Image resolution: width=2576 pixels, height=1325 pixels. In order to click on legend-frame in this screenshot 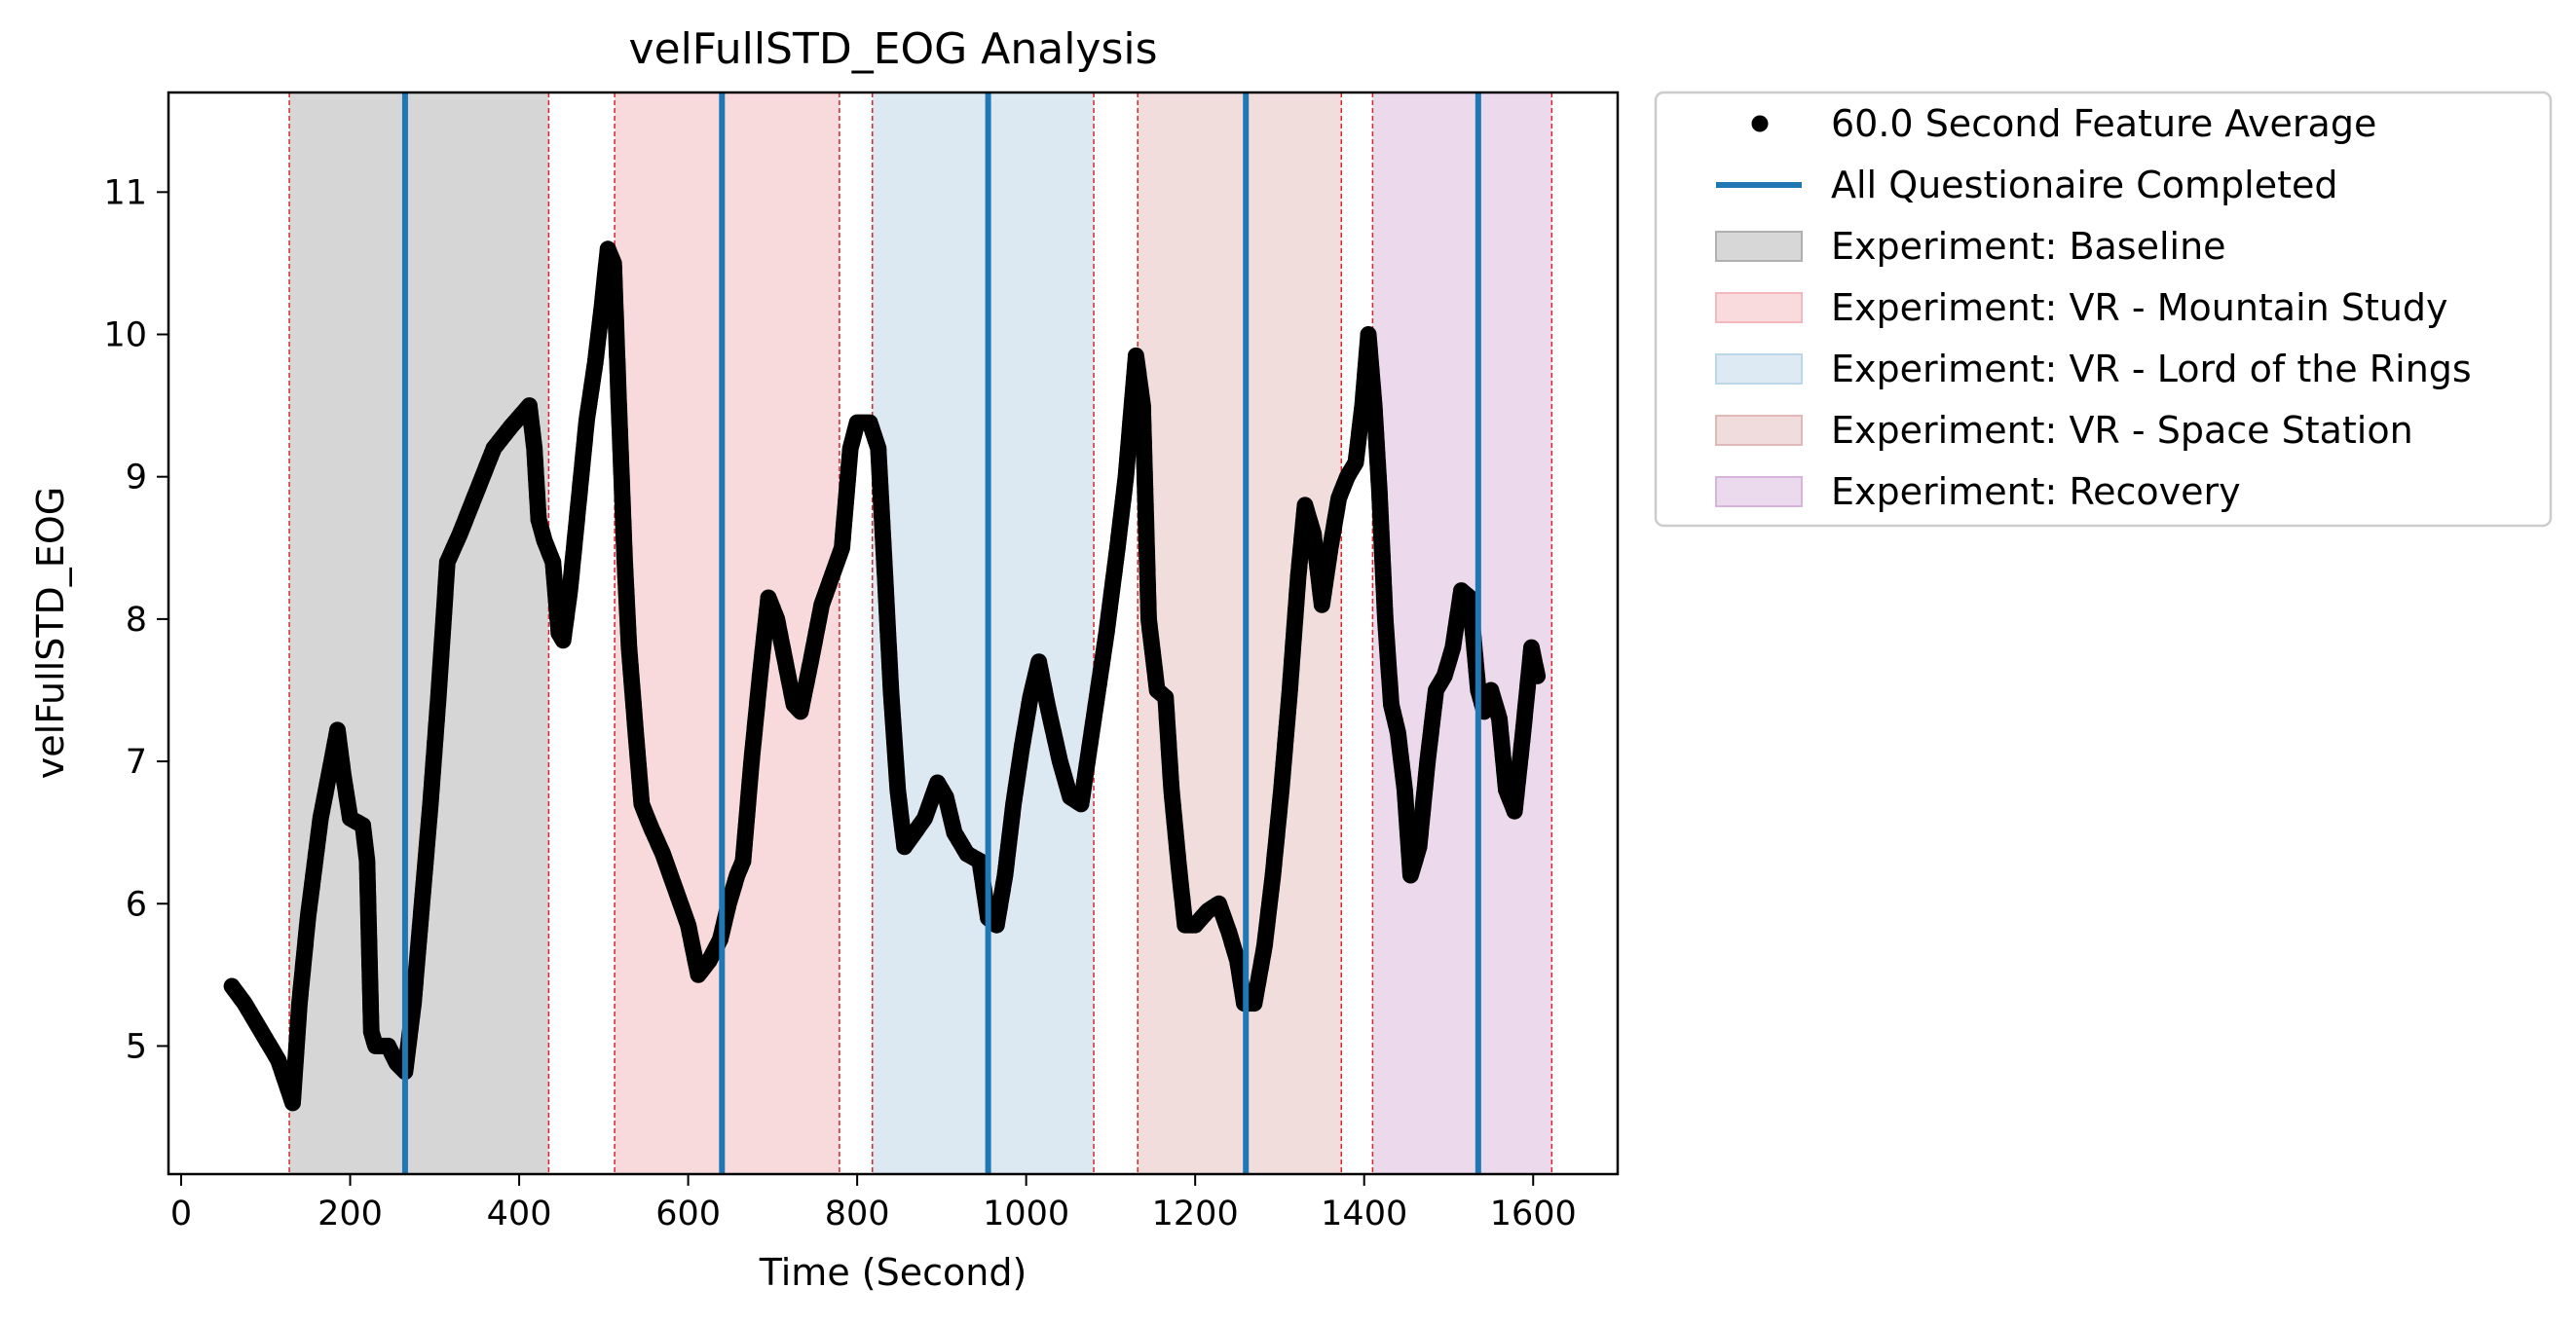, I will do `click(2103, 309)`.